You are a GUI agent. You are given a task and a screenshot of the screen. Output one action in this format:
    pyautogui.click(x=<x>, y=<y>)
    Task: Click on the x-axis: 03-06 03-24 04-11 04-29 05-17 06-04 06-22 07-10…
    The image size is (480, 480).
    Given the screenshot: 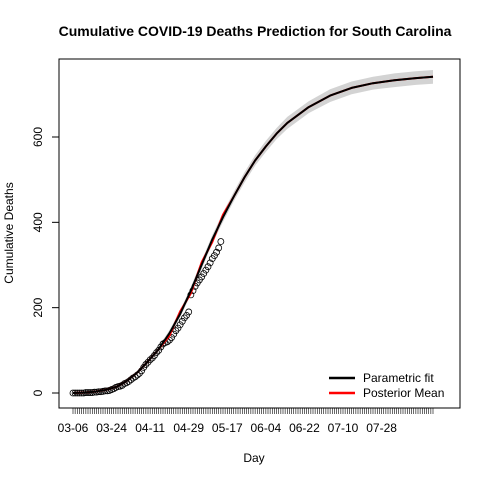 What is the action you would take?
    pyautogui.click(x=246, y=421)
    